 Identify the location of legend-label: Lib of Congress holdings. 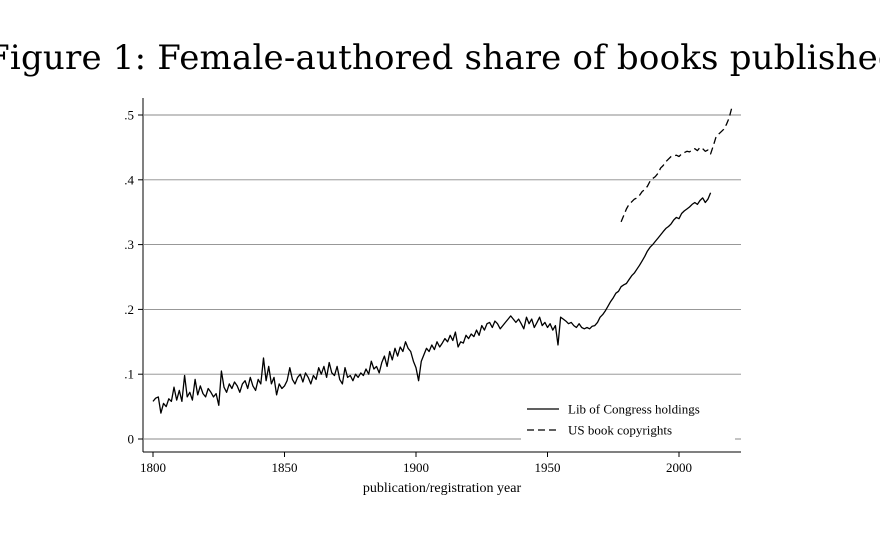
(634, 409).